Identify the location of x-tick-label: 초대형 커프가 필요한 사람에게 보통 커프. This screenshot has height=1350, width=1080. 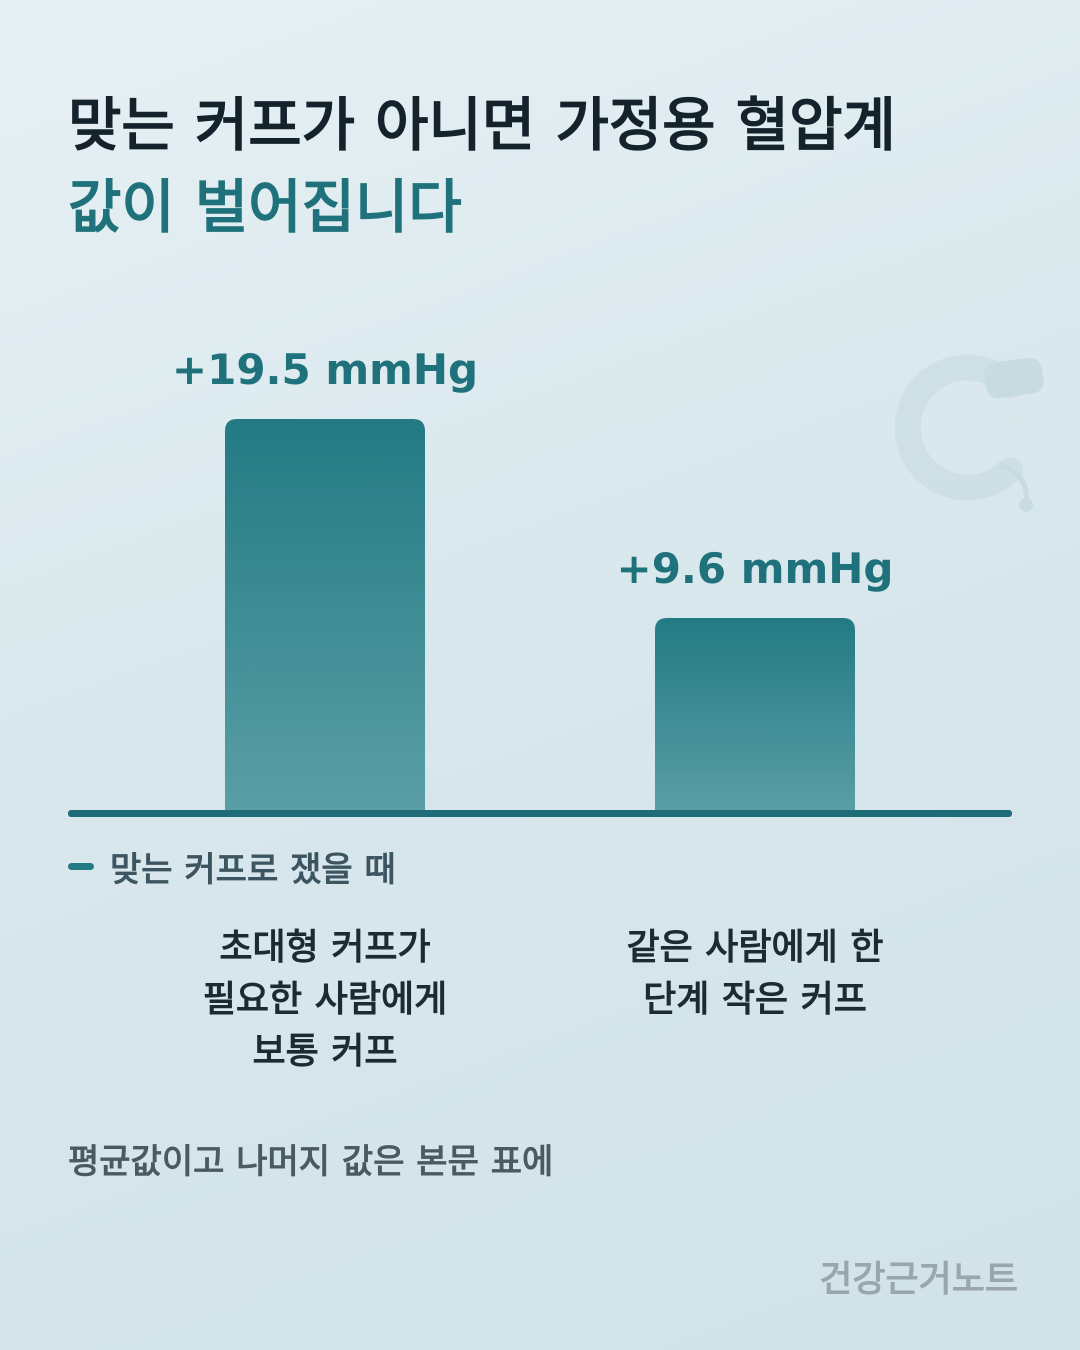
(325, 999).